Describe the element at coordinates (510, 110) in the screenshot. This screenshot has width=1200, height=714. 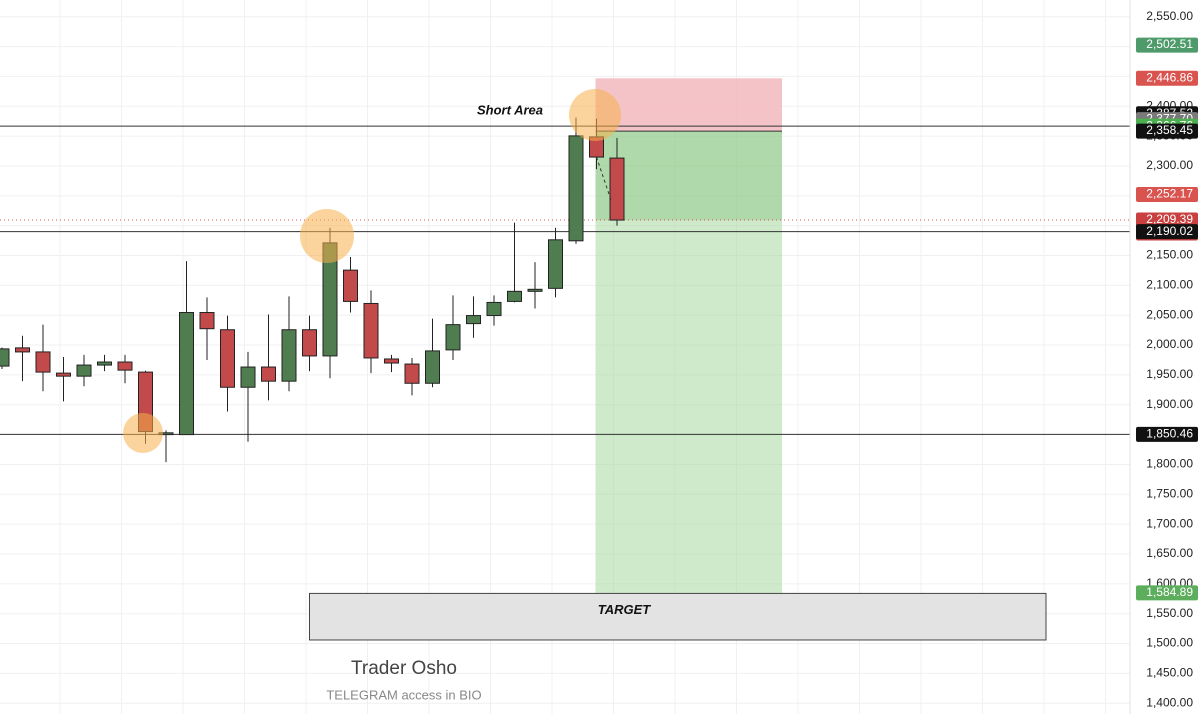
I see `level-label: Short Area` at that location.